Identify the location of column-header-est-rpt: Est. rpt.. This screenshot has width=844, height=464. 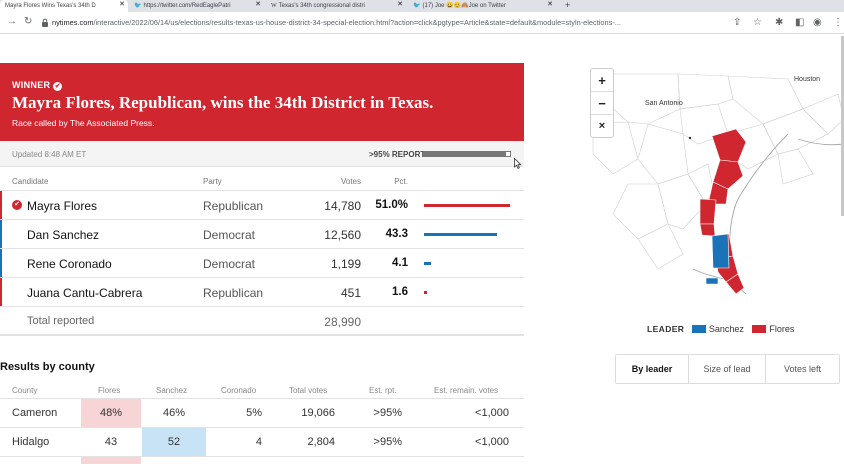
(383, 390).